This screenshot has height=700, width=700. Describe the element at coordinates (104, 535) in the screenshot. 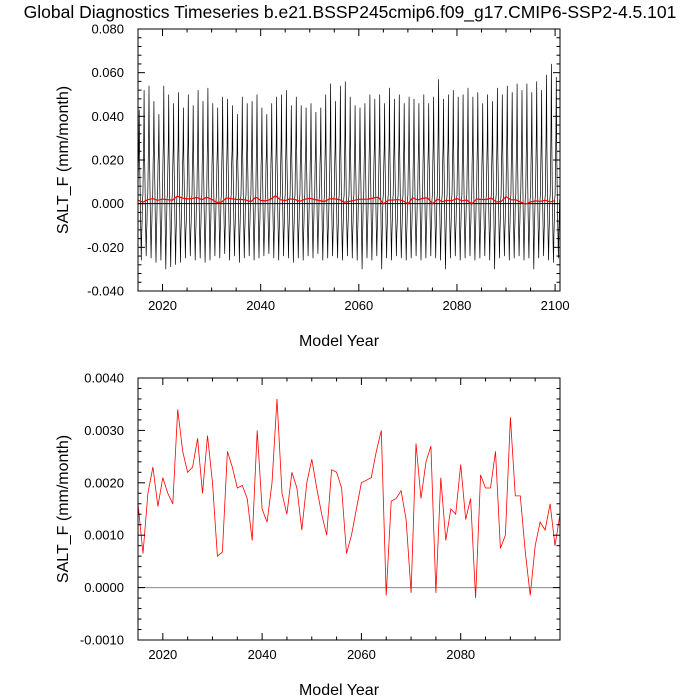

I see `y-tick-label: 0.0010` at that location.